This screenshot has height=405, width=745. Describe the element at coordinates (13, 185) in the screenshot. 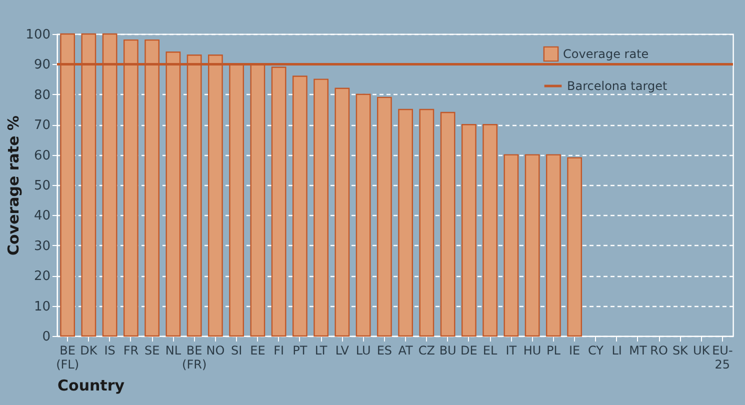

I see `y-axis-title: Coverage rate %` at that location.